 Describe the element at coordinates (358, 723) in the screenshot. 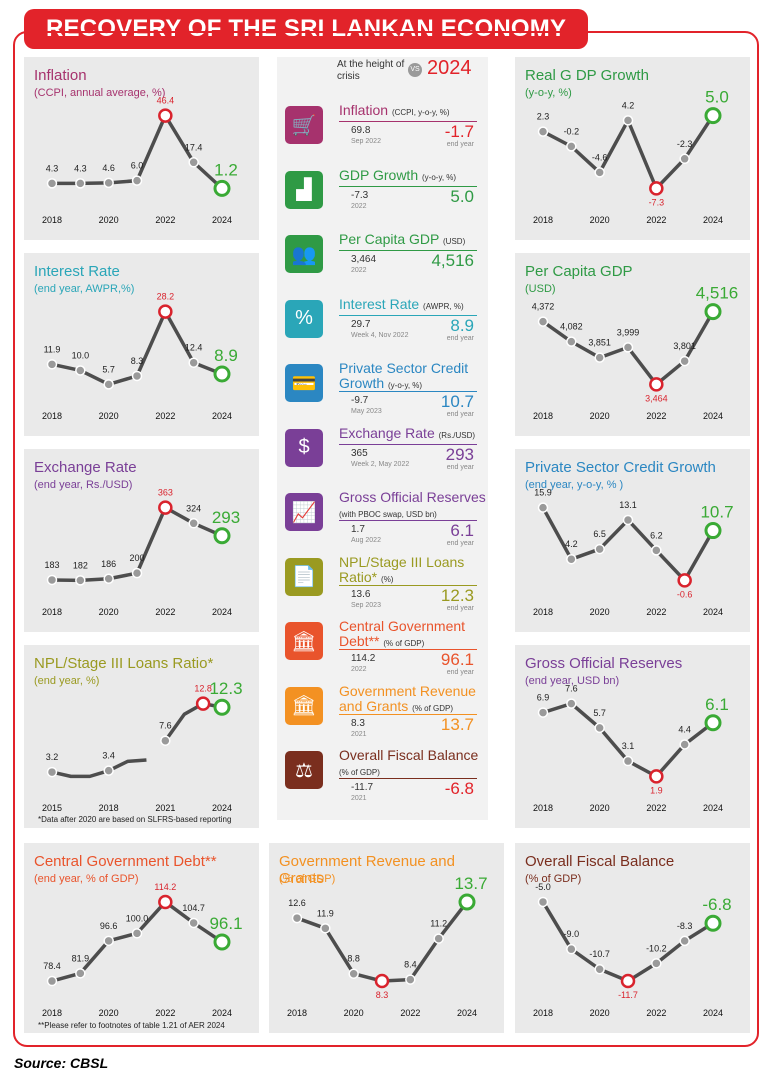

I see `crisis-value: 8.3` at that location.